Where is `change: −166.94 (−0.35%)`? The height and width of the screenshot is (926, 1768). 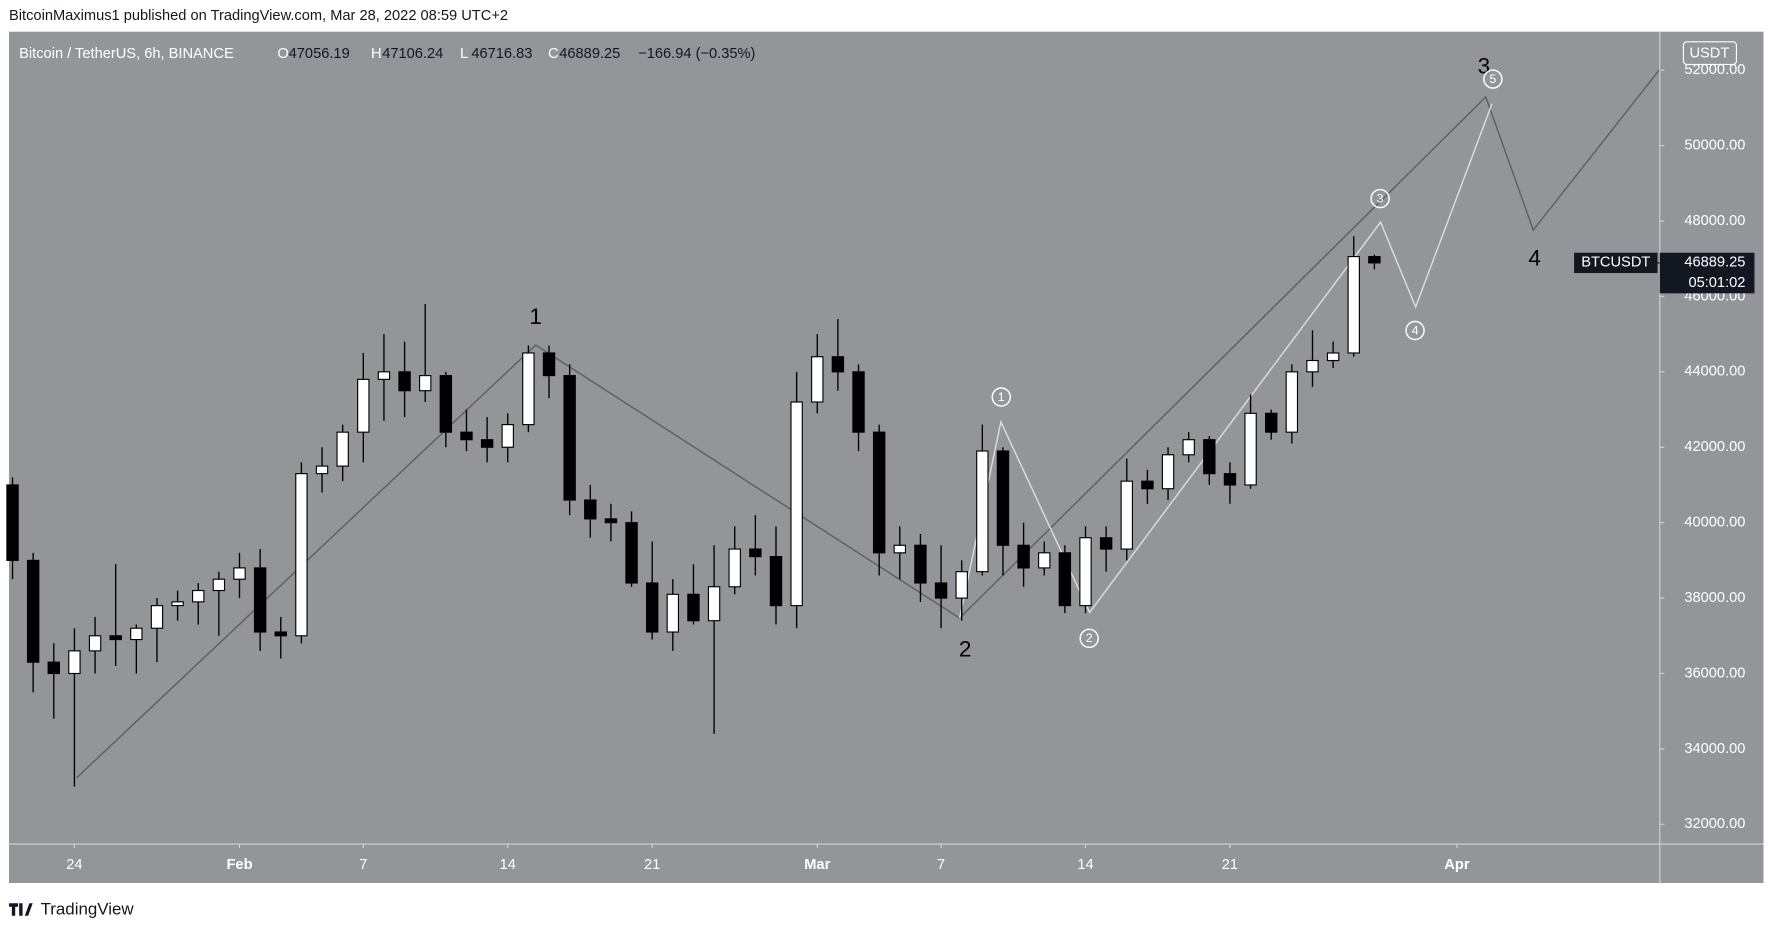
change: −166.94 (−0.35%) is located at coordinates (696, 54).